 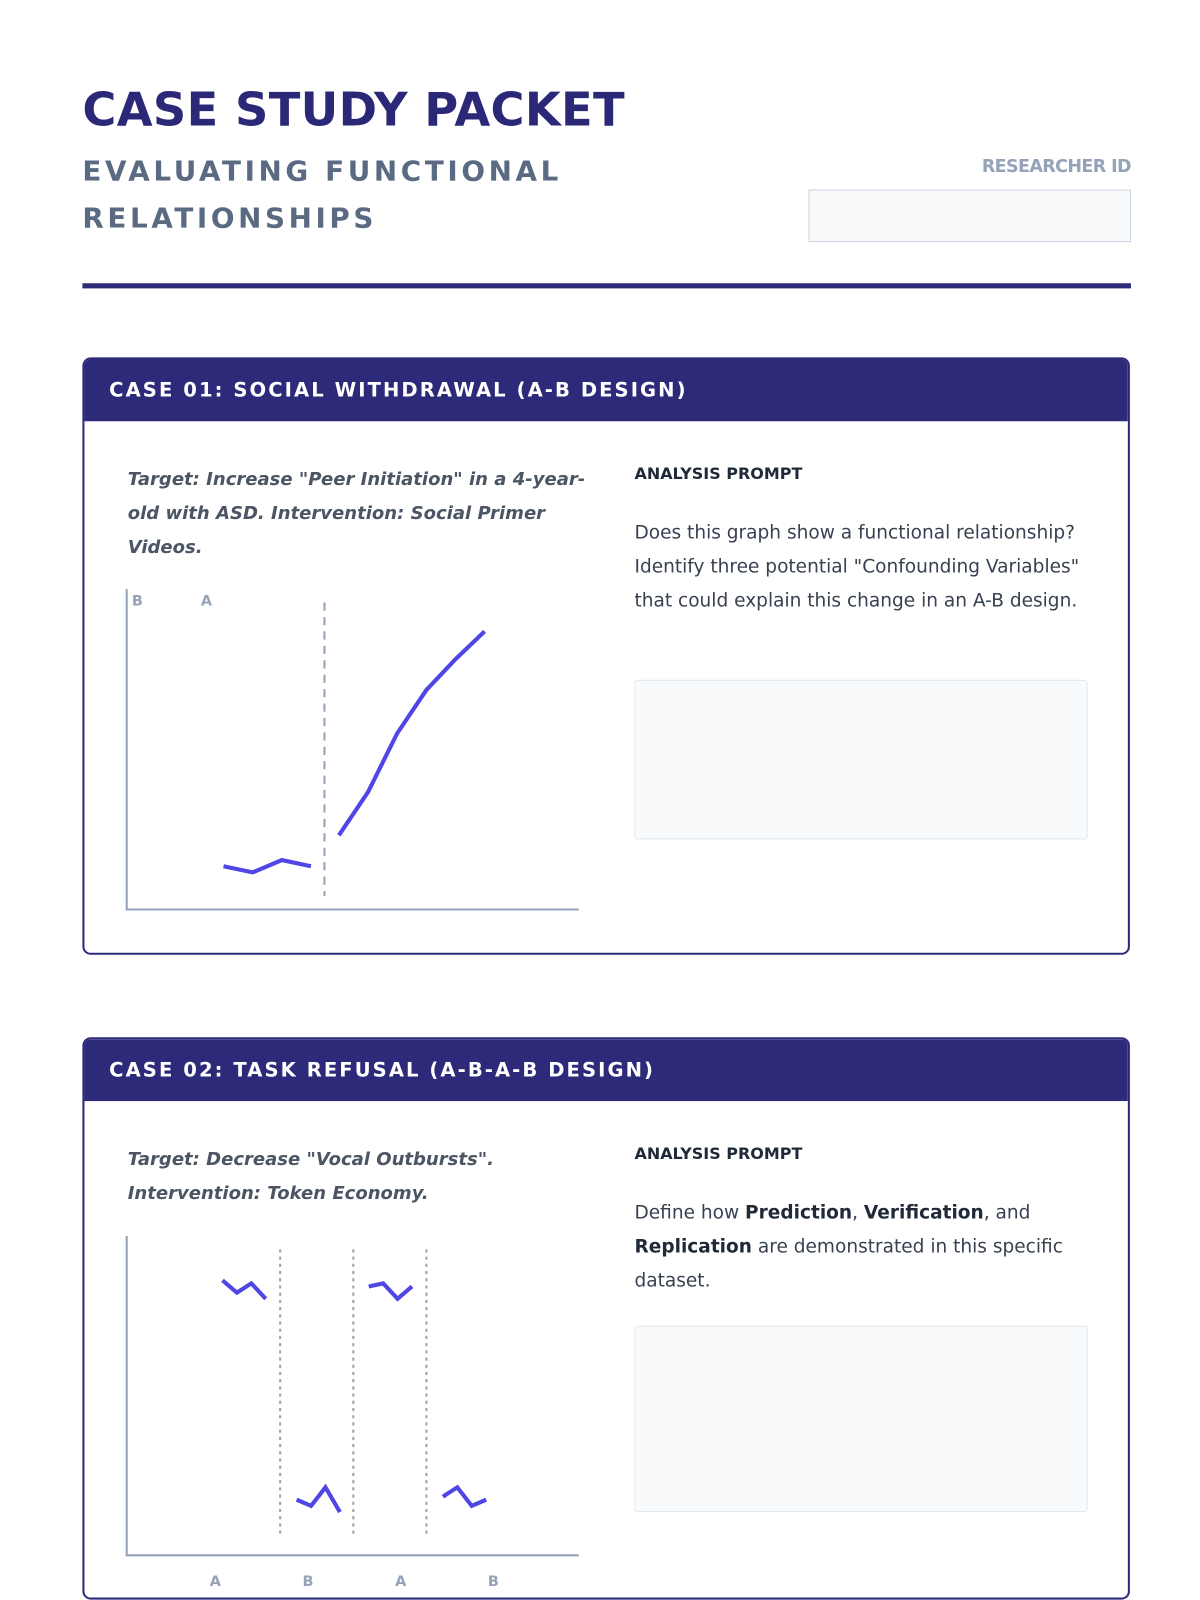 What do you see at coordinates (858, 1213) in the screenshot?
I see `prompt-segment: ,` at bounding box center [858, 1213].